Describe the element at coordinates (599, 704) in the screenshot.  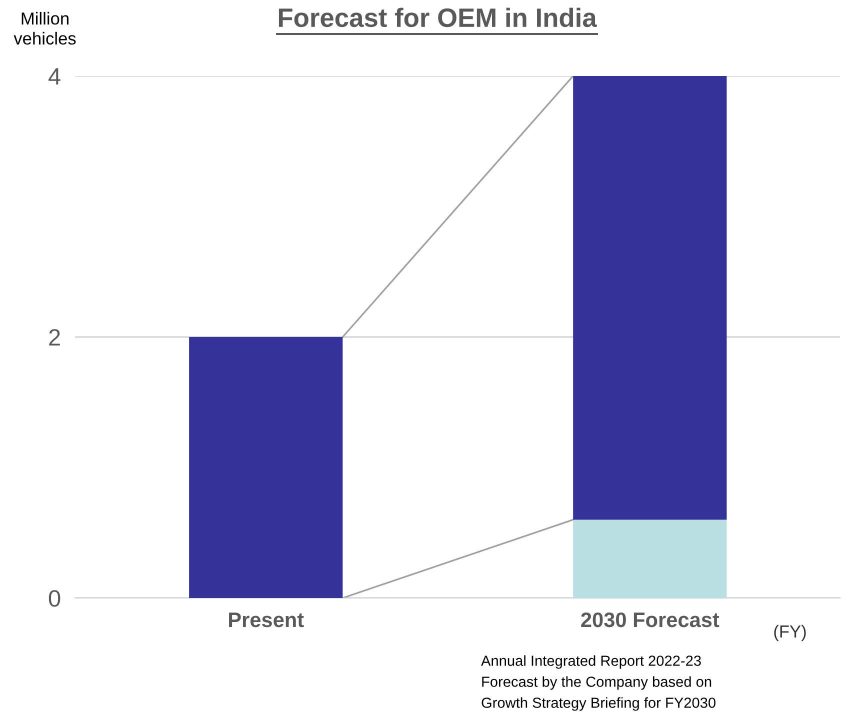
I see `text: Growth Strategy Briefing for FY2030` at that location.